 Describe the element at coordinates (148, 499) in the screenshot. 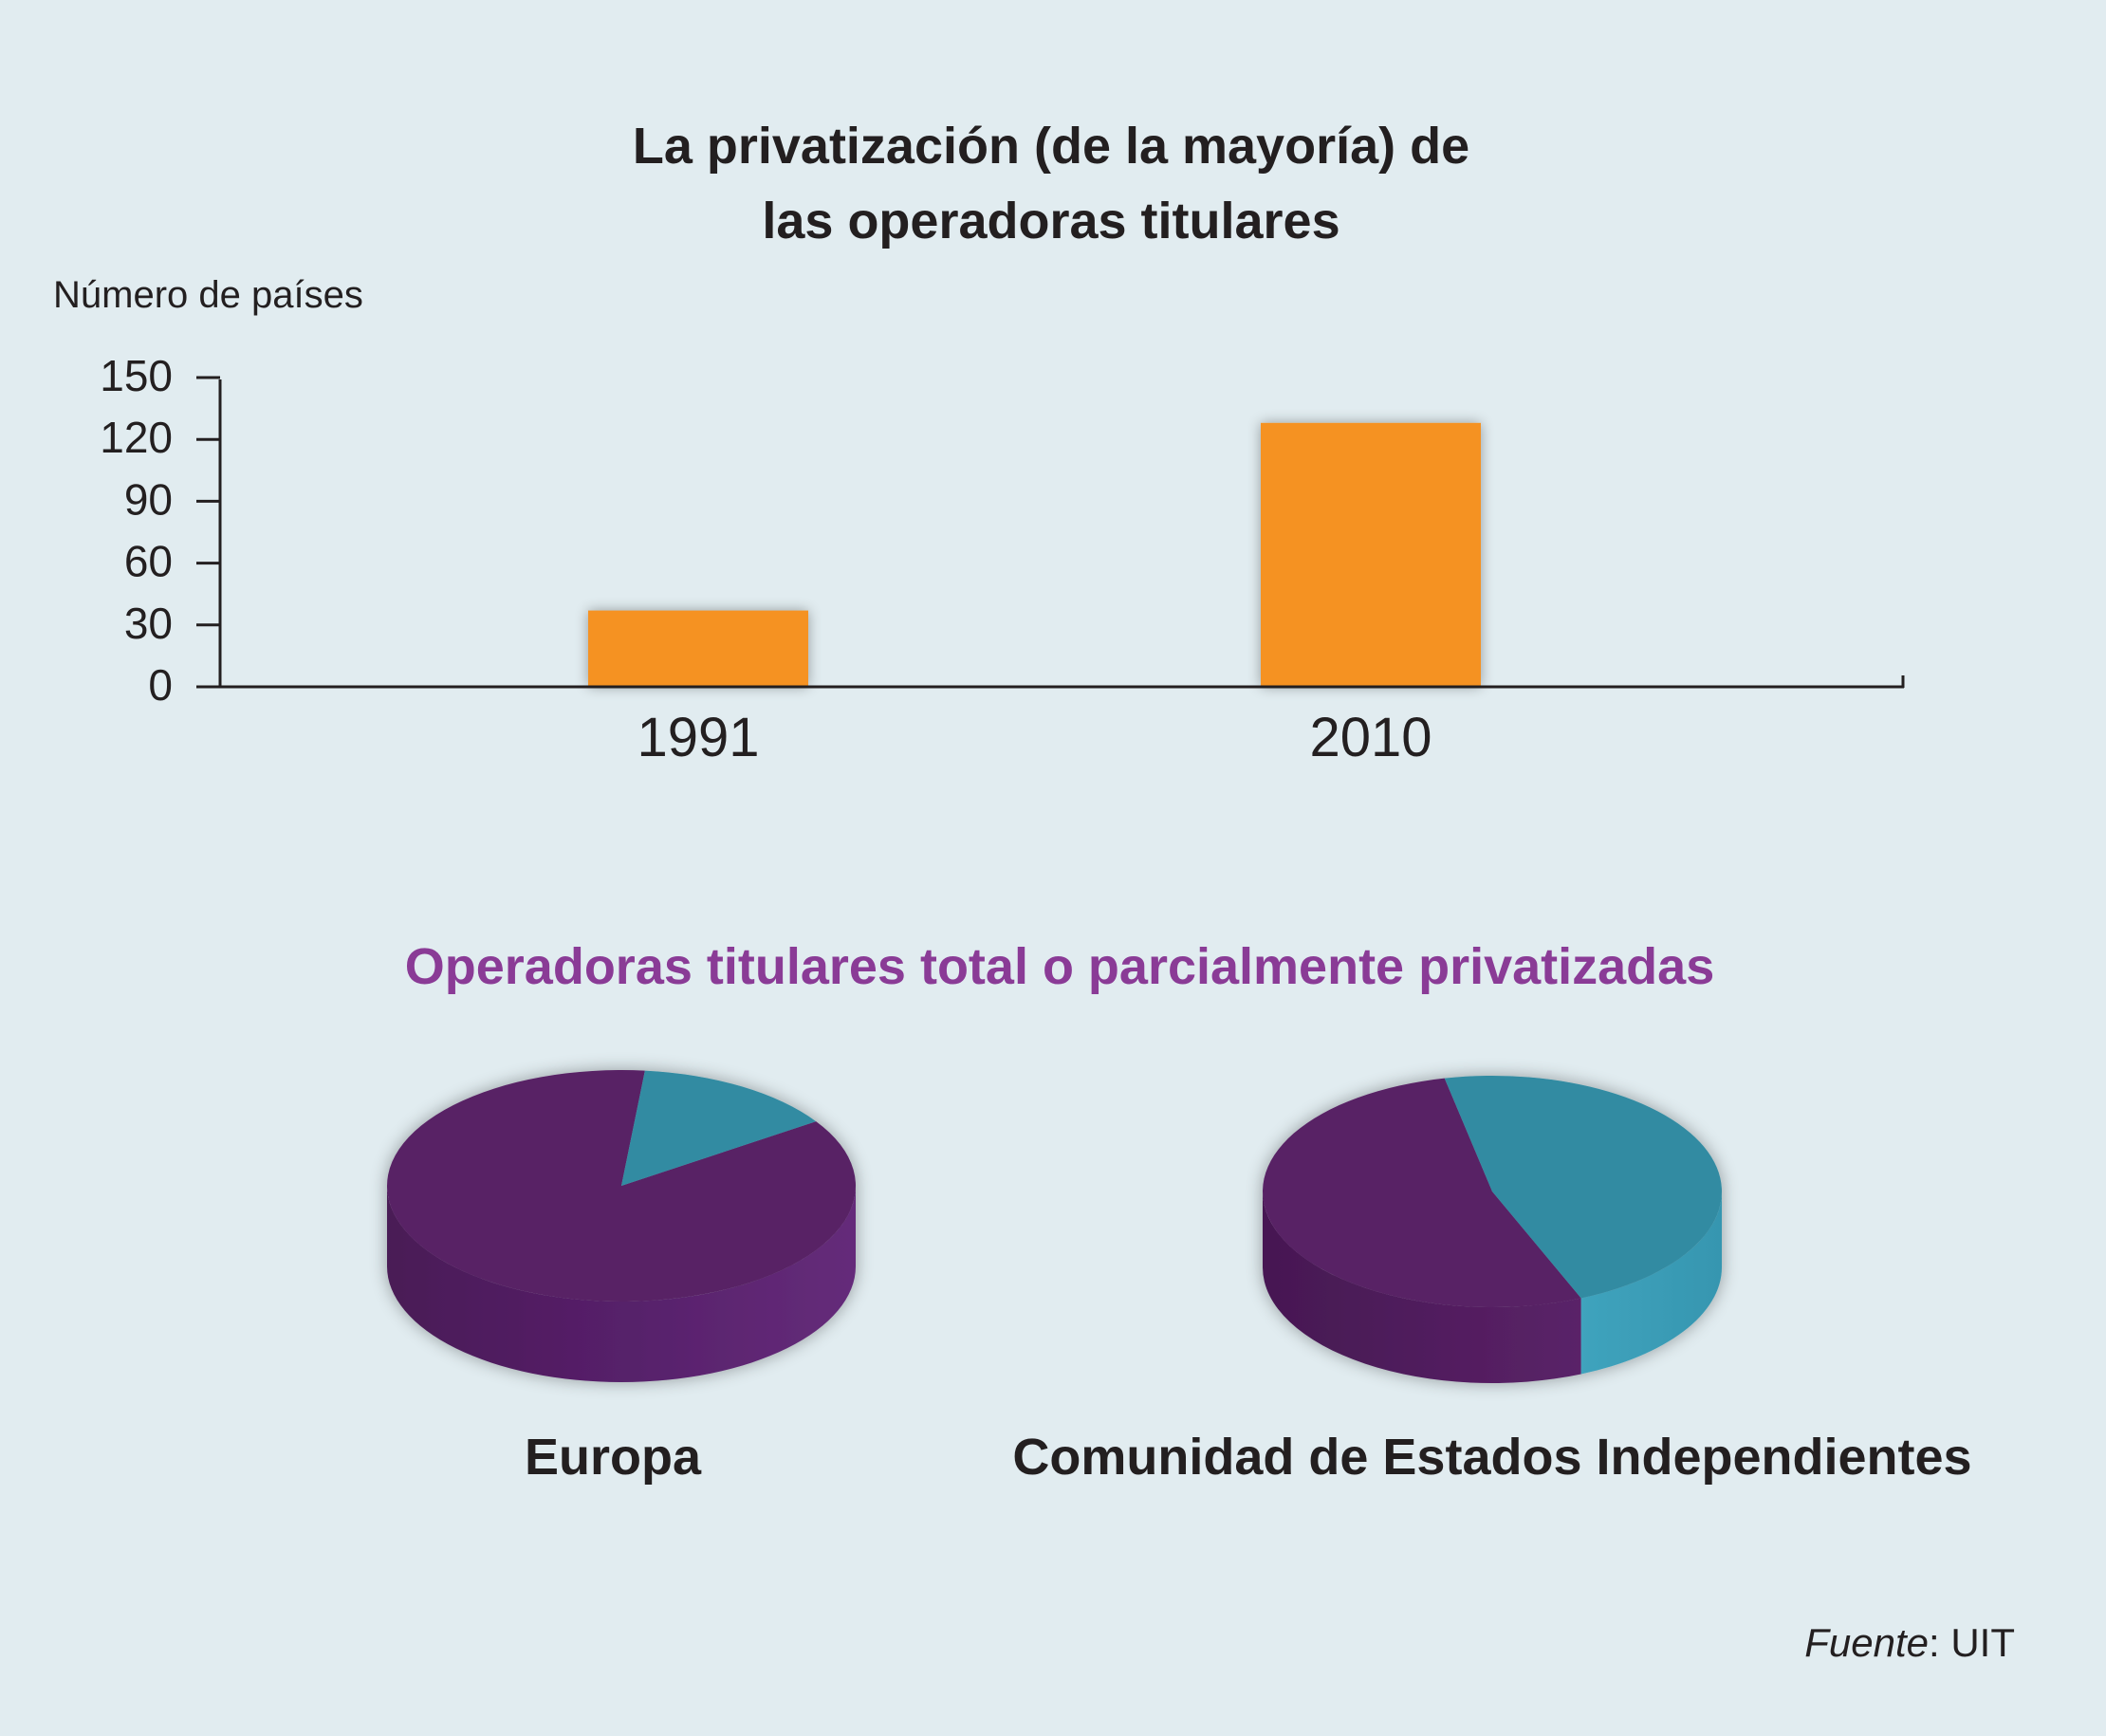

I see `y-tick-label: 90` at that location.